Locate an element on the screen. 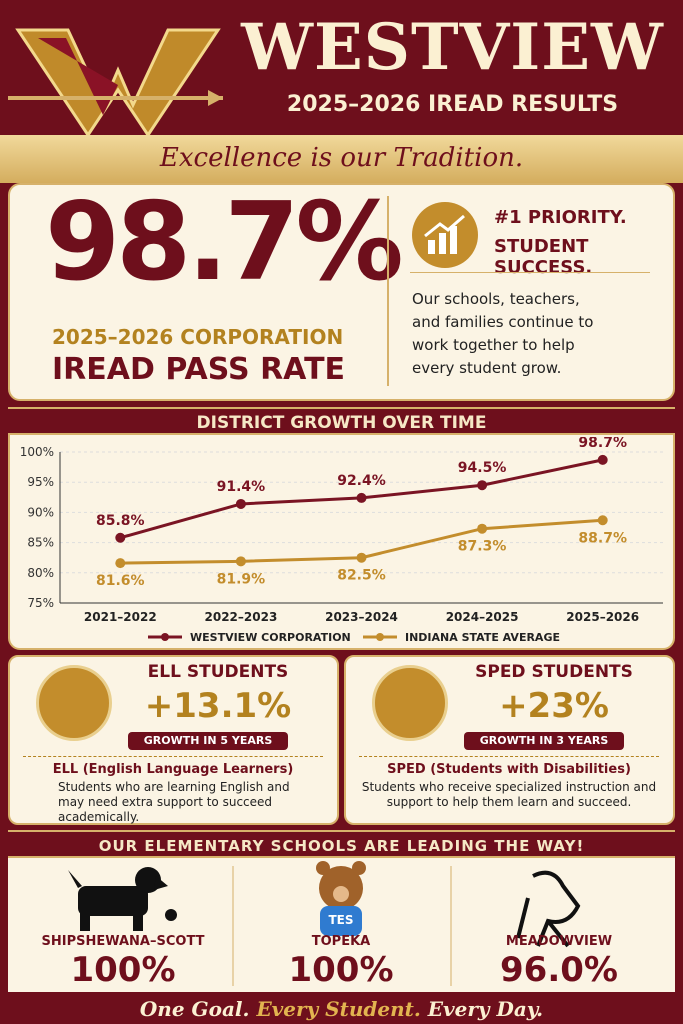  logo is located at coordinates (115, 83).